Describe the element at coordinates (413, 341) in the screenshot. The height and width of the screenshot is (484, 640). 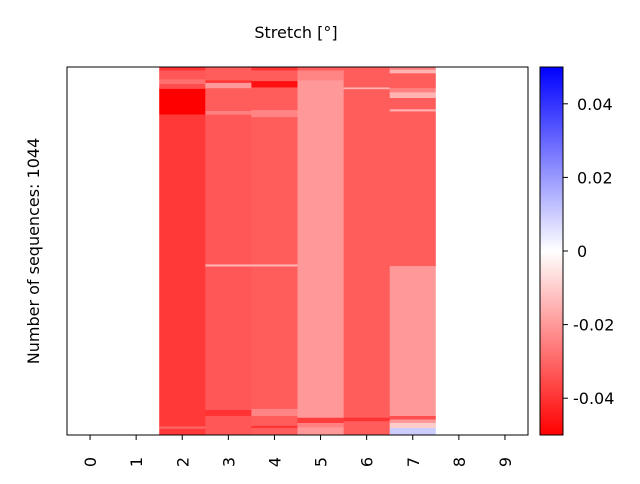
I see `heatmap-cell-col7-seg8` at that location.